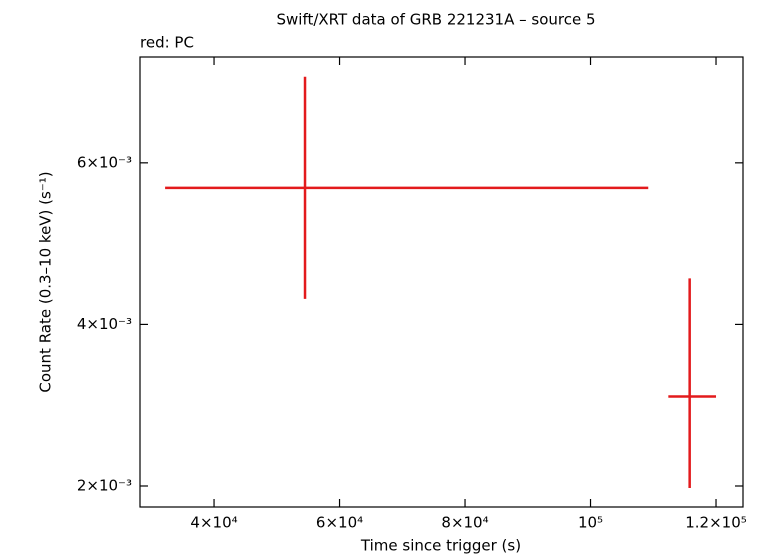  I want to click on x-tick-label: 1.2×10⁵, so click(716, 523).